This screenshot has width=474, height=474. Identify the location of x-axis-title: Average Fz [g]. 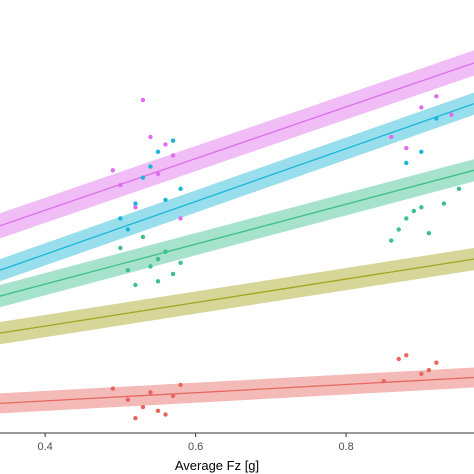
(217, 465).